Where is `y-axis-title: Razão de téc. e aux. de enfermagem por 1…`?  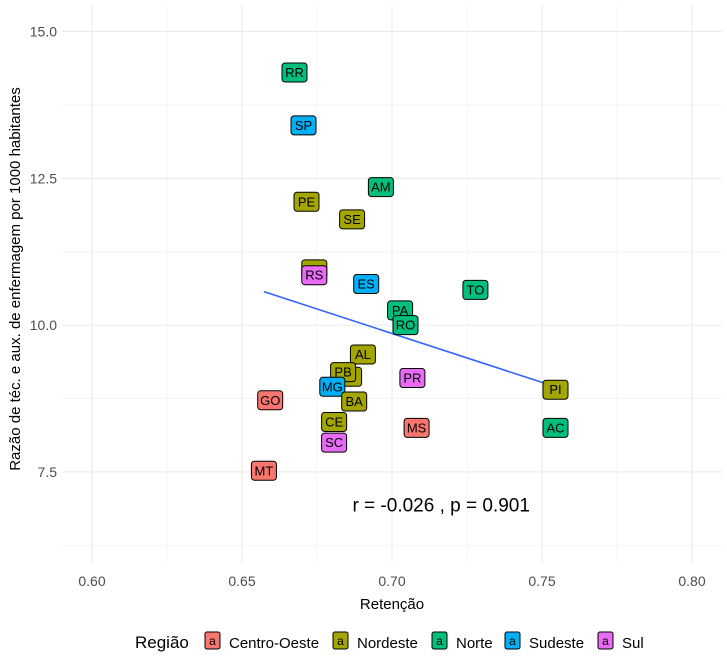 y-axis-title: Razão de téc. e aux. de enfermagem por 1… is located at coordinates (15, 279).